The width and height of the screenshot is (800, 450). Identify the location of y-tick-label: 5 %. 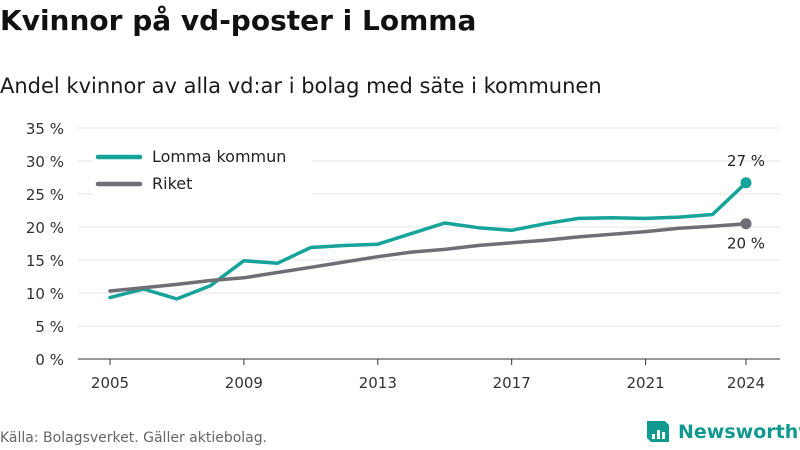
(49, 327).